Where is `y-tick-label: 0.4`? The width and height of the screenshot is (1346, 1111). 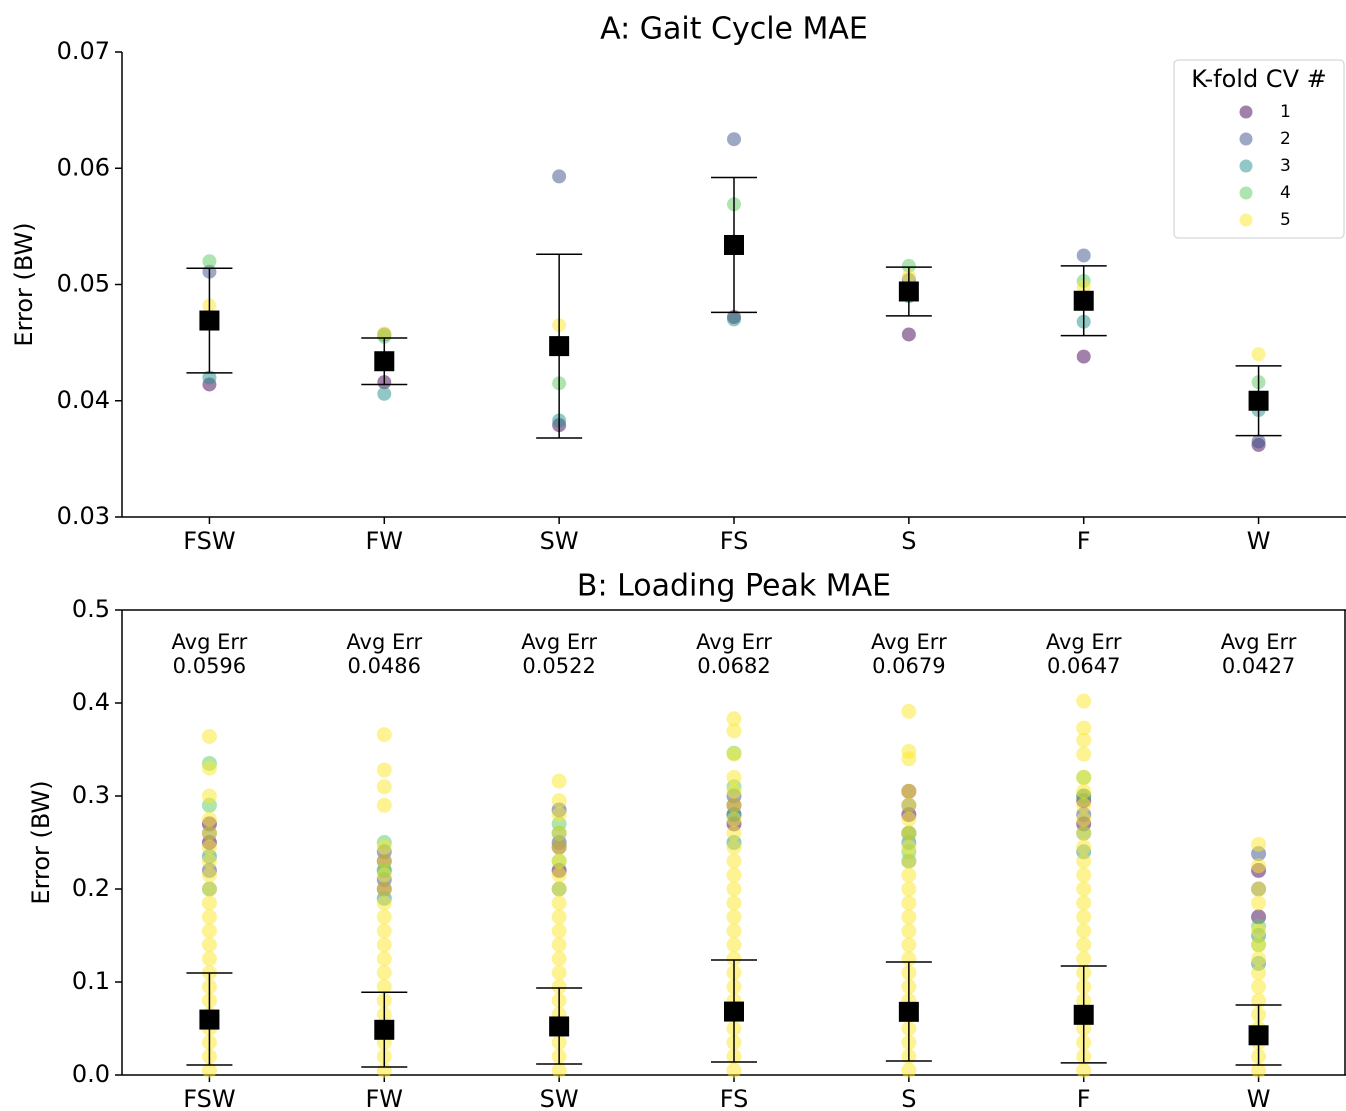 y-tick-label: 0.4 is located at coordinates (91, 702).